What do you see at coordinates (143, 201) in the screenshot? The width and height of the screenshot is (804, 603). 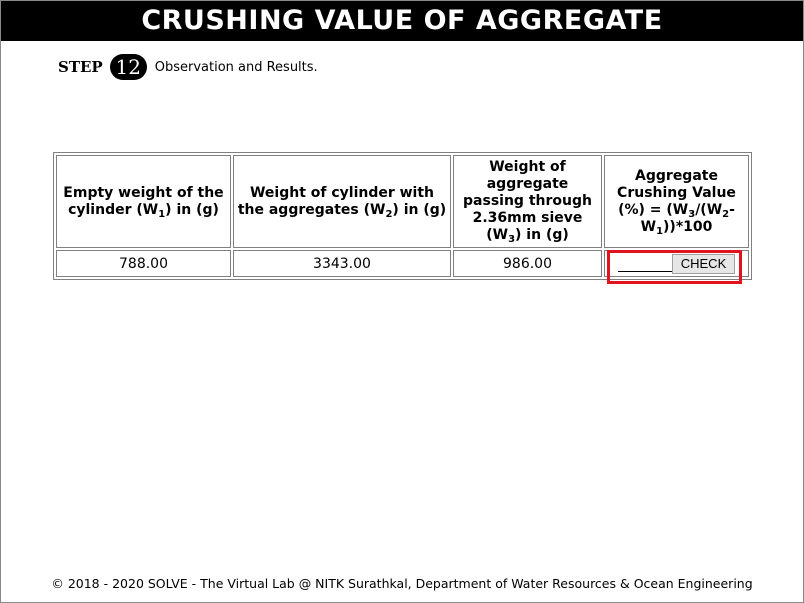 I see `header-empty-weight: Empty weight of the cylinder (W1) in (g)` at bounding box center [143, 201].